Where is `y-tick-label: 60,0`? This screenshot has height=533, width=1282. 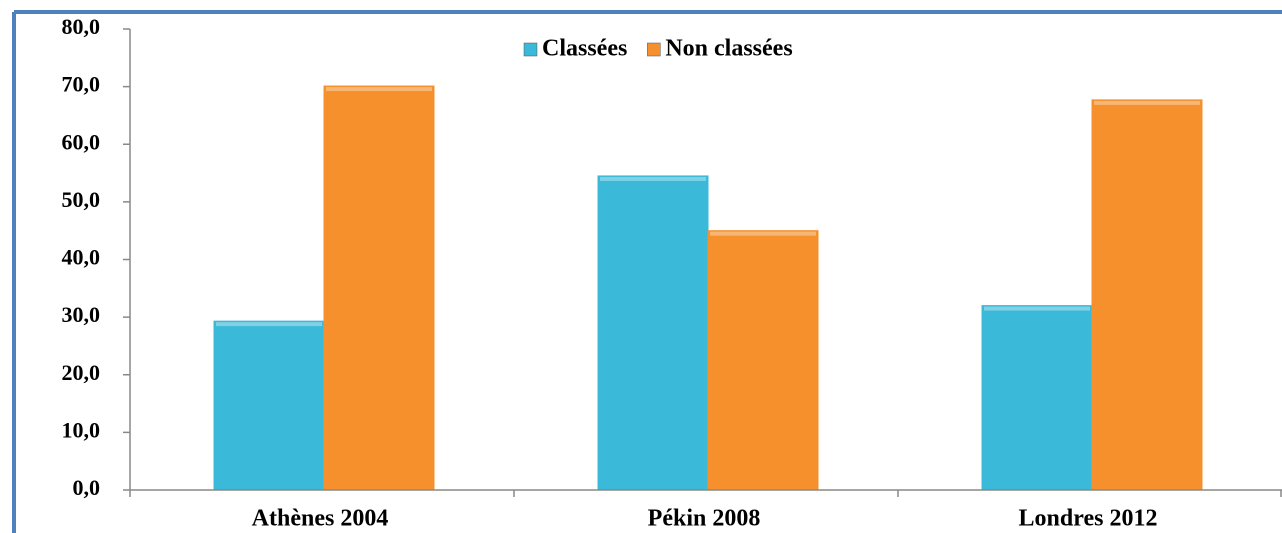 y-tick-label: 60,0 is located at coordinates (81, 141).